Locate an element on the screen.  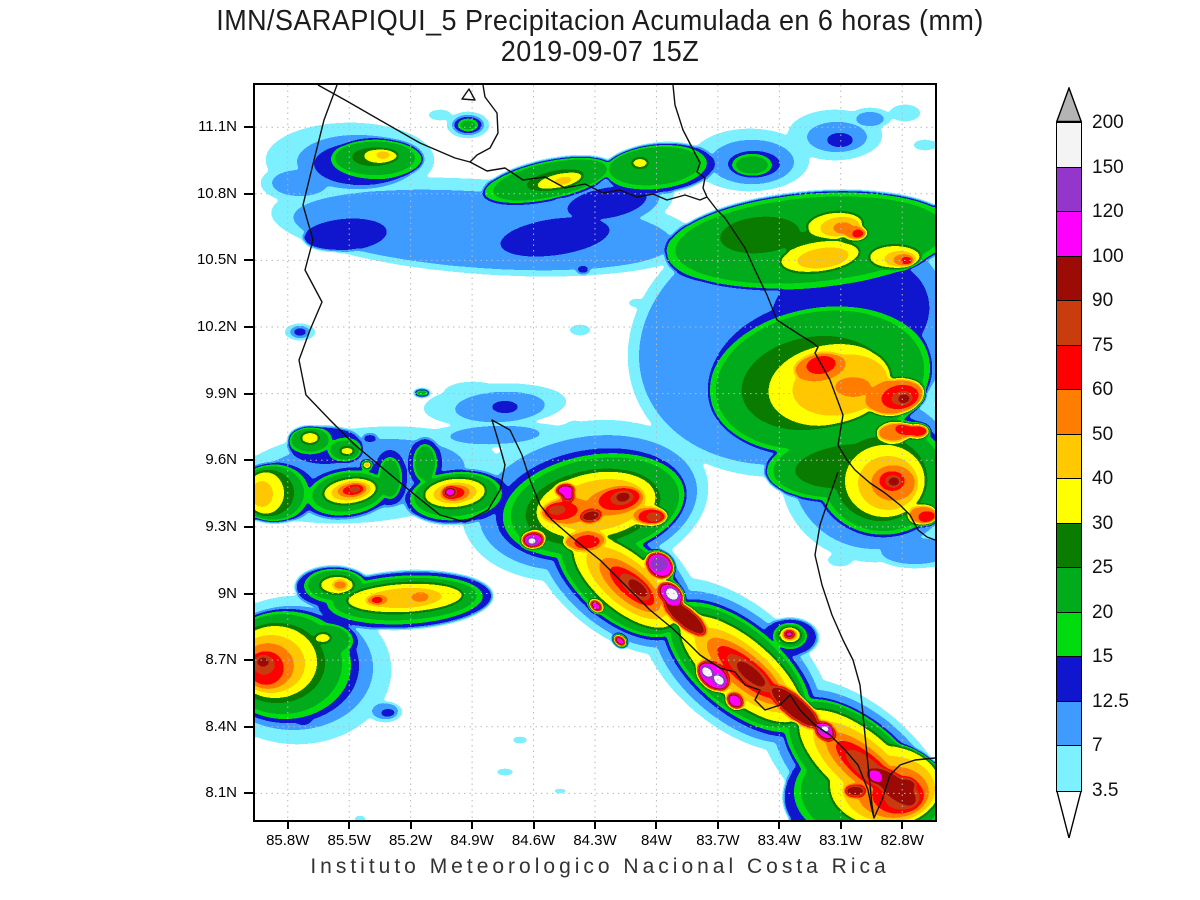
lat-tick-label: 8.1N is located at coordinates (221, 793).